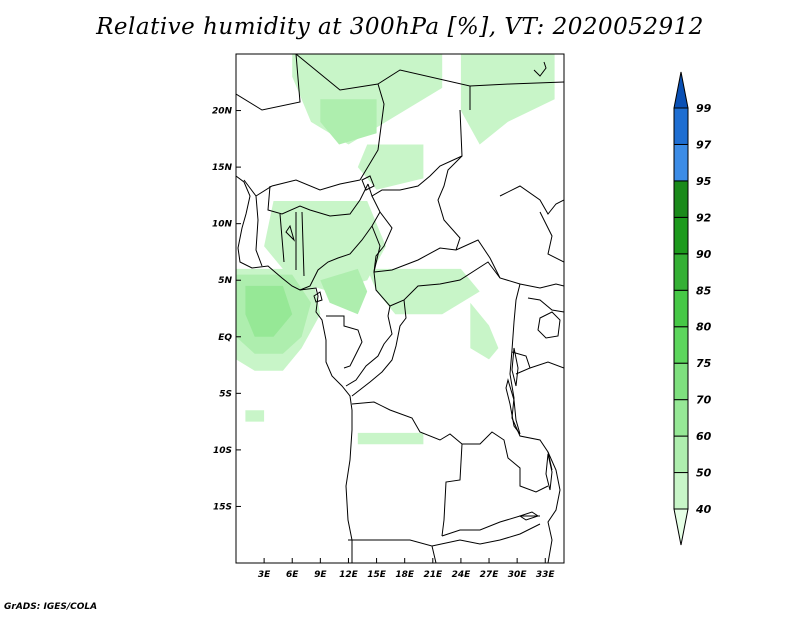 This screenshot has width=800, height=618. Describe the element at coordinates (546, 575) in the screenshot. I see `lon-tick-label: 33E` at that location.